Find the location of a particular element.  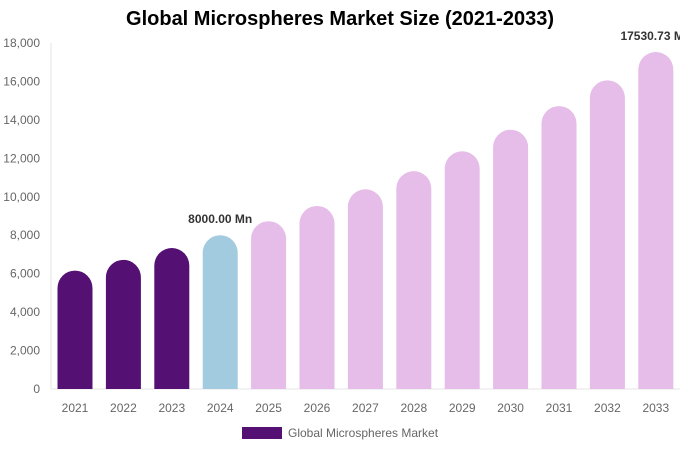

legend: Global Microspheres Market is located at coordinates (340, 433).